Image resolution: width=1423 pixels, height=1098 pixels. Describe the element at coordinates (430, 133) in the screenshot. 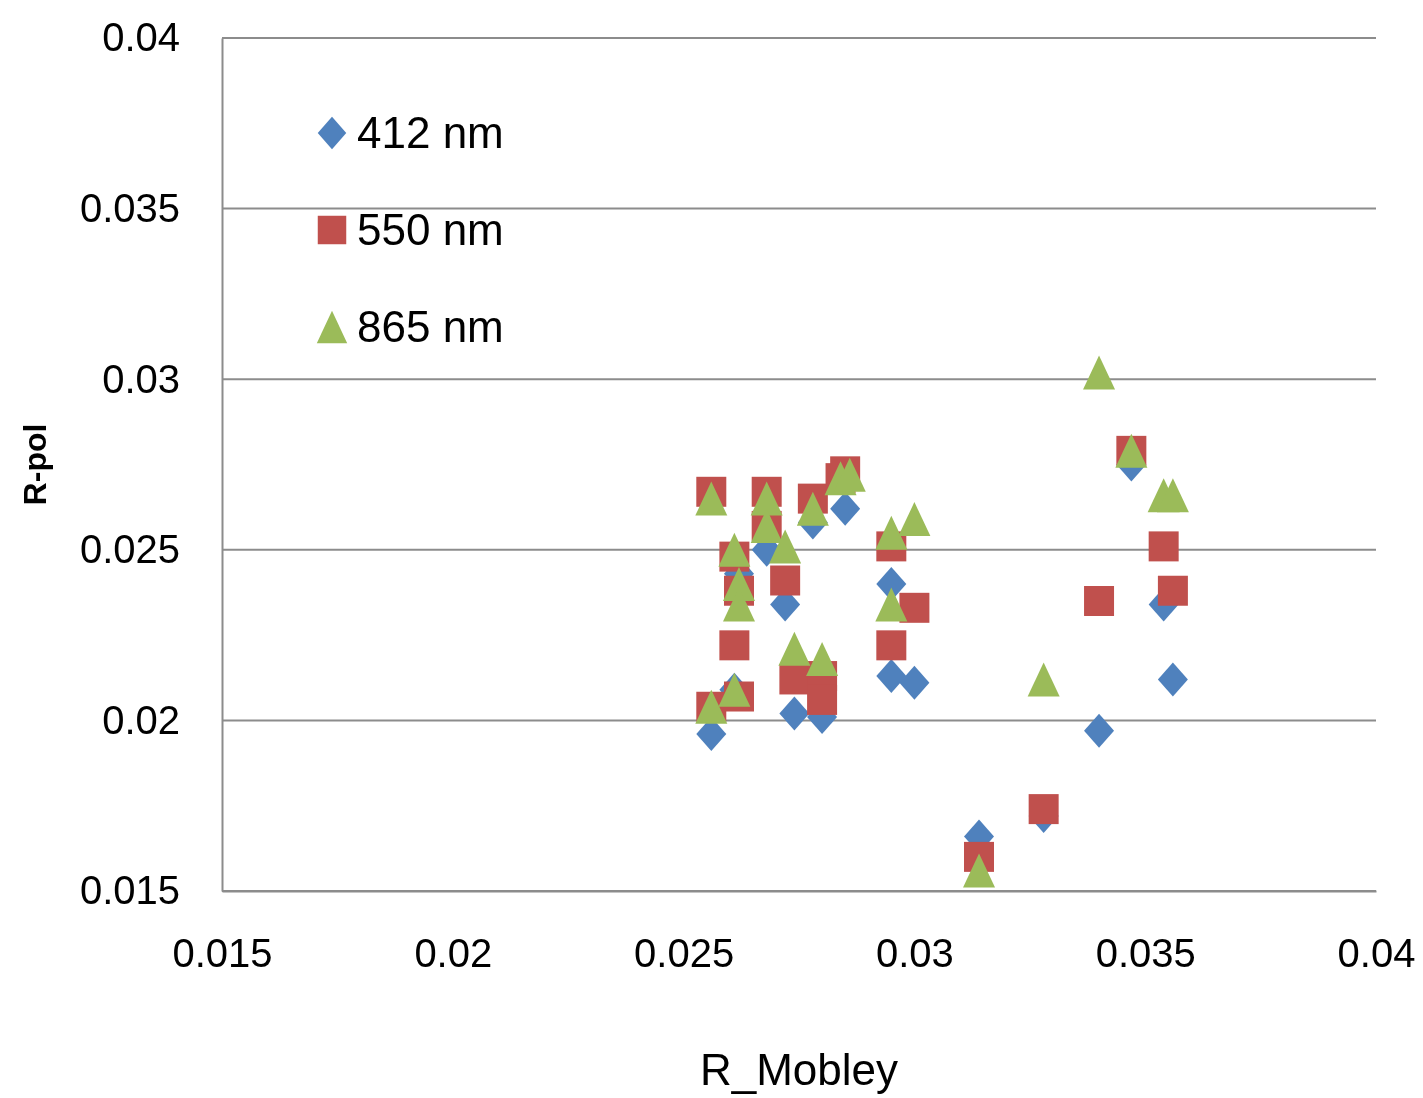

I see `legend-label: 412 nm` at that location.